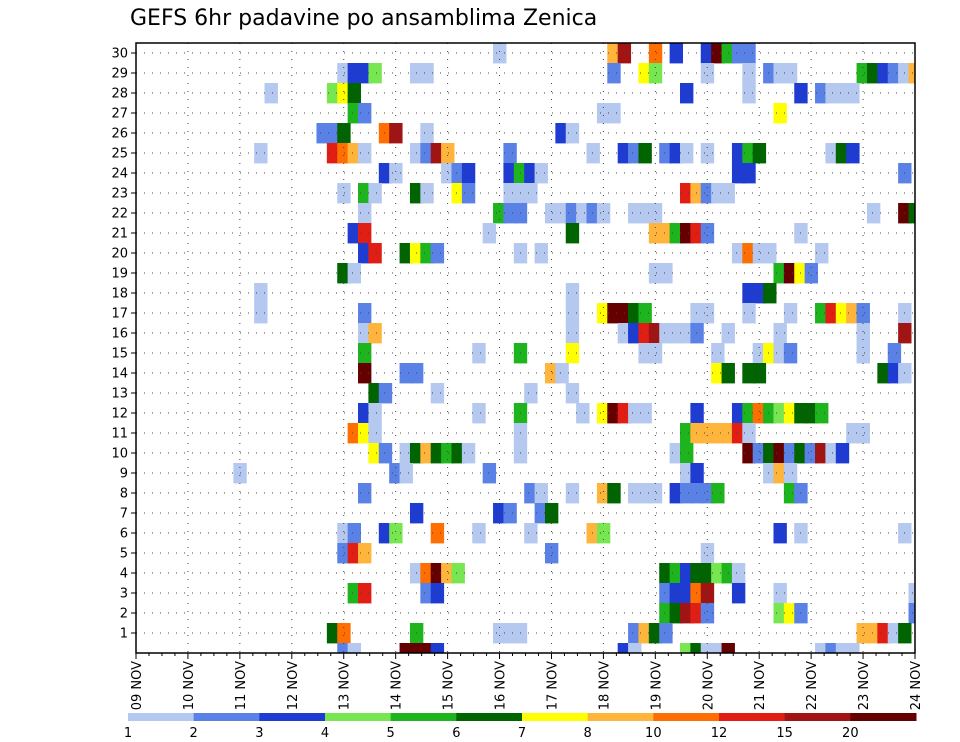 The image size is (960, 742). Describe the element at coordinates (588, 733) in the screenshot. I see `legend-label: 8` at that location.